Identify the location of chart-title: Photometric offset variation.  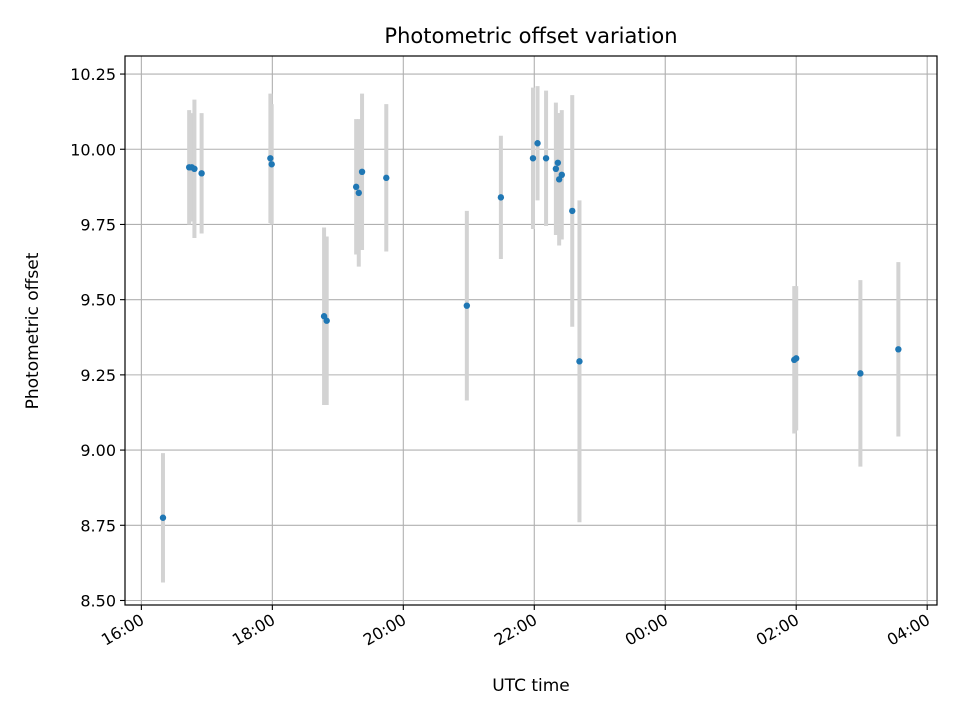
(530, 36).